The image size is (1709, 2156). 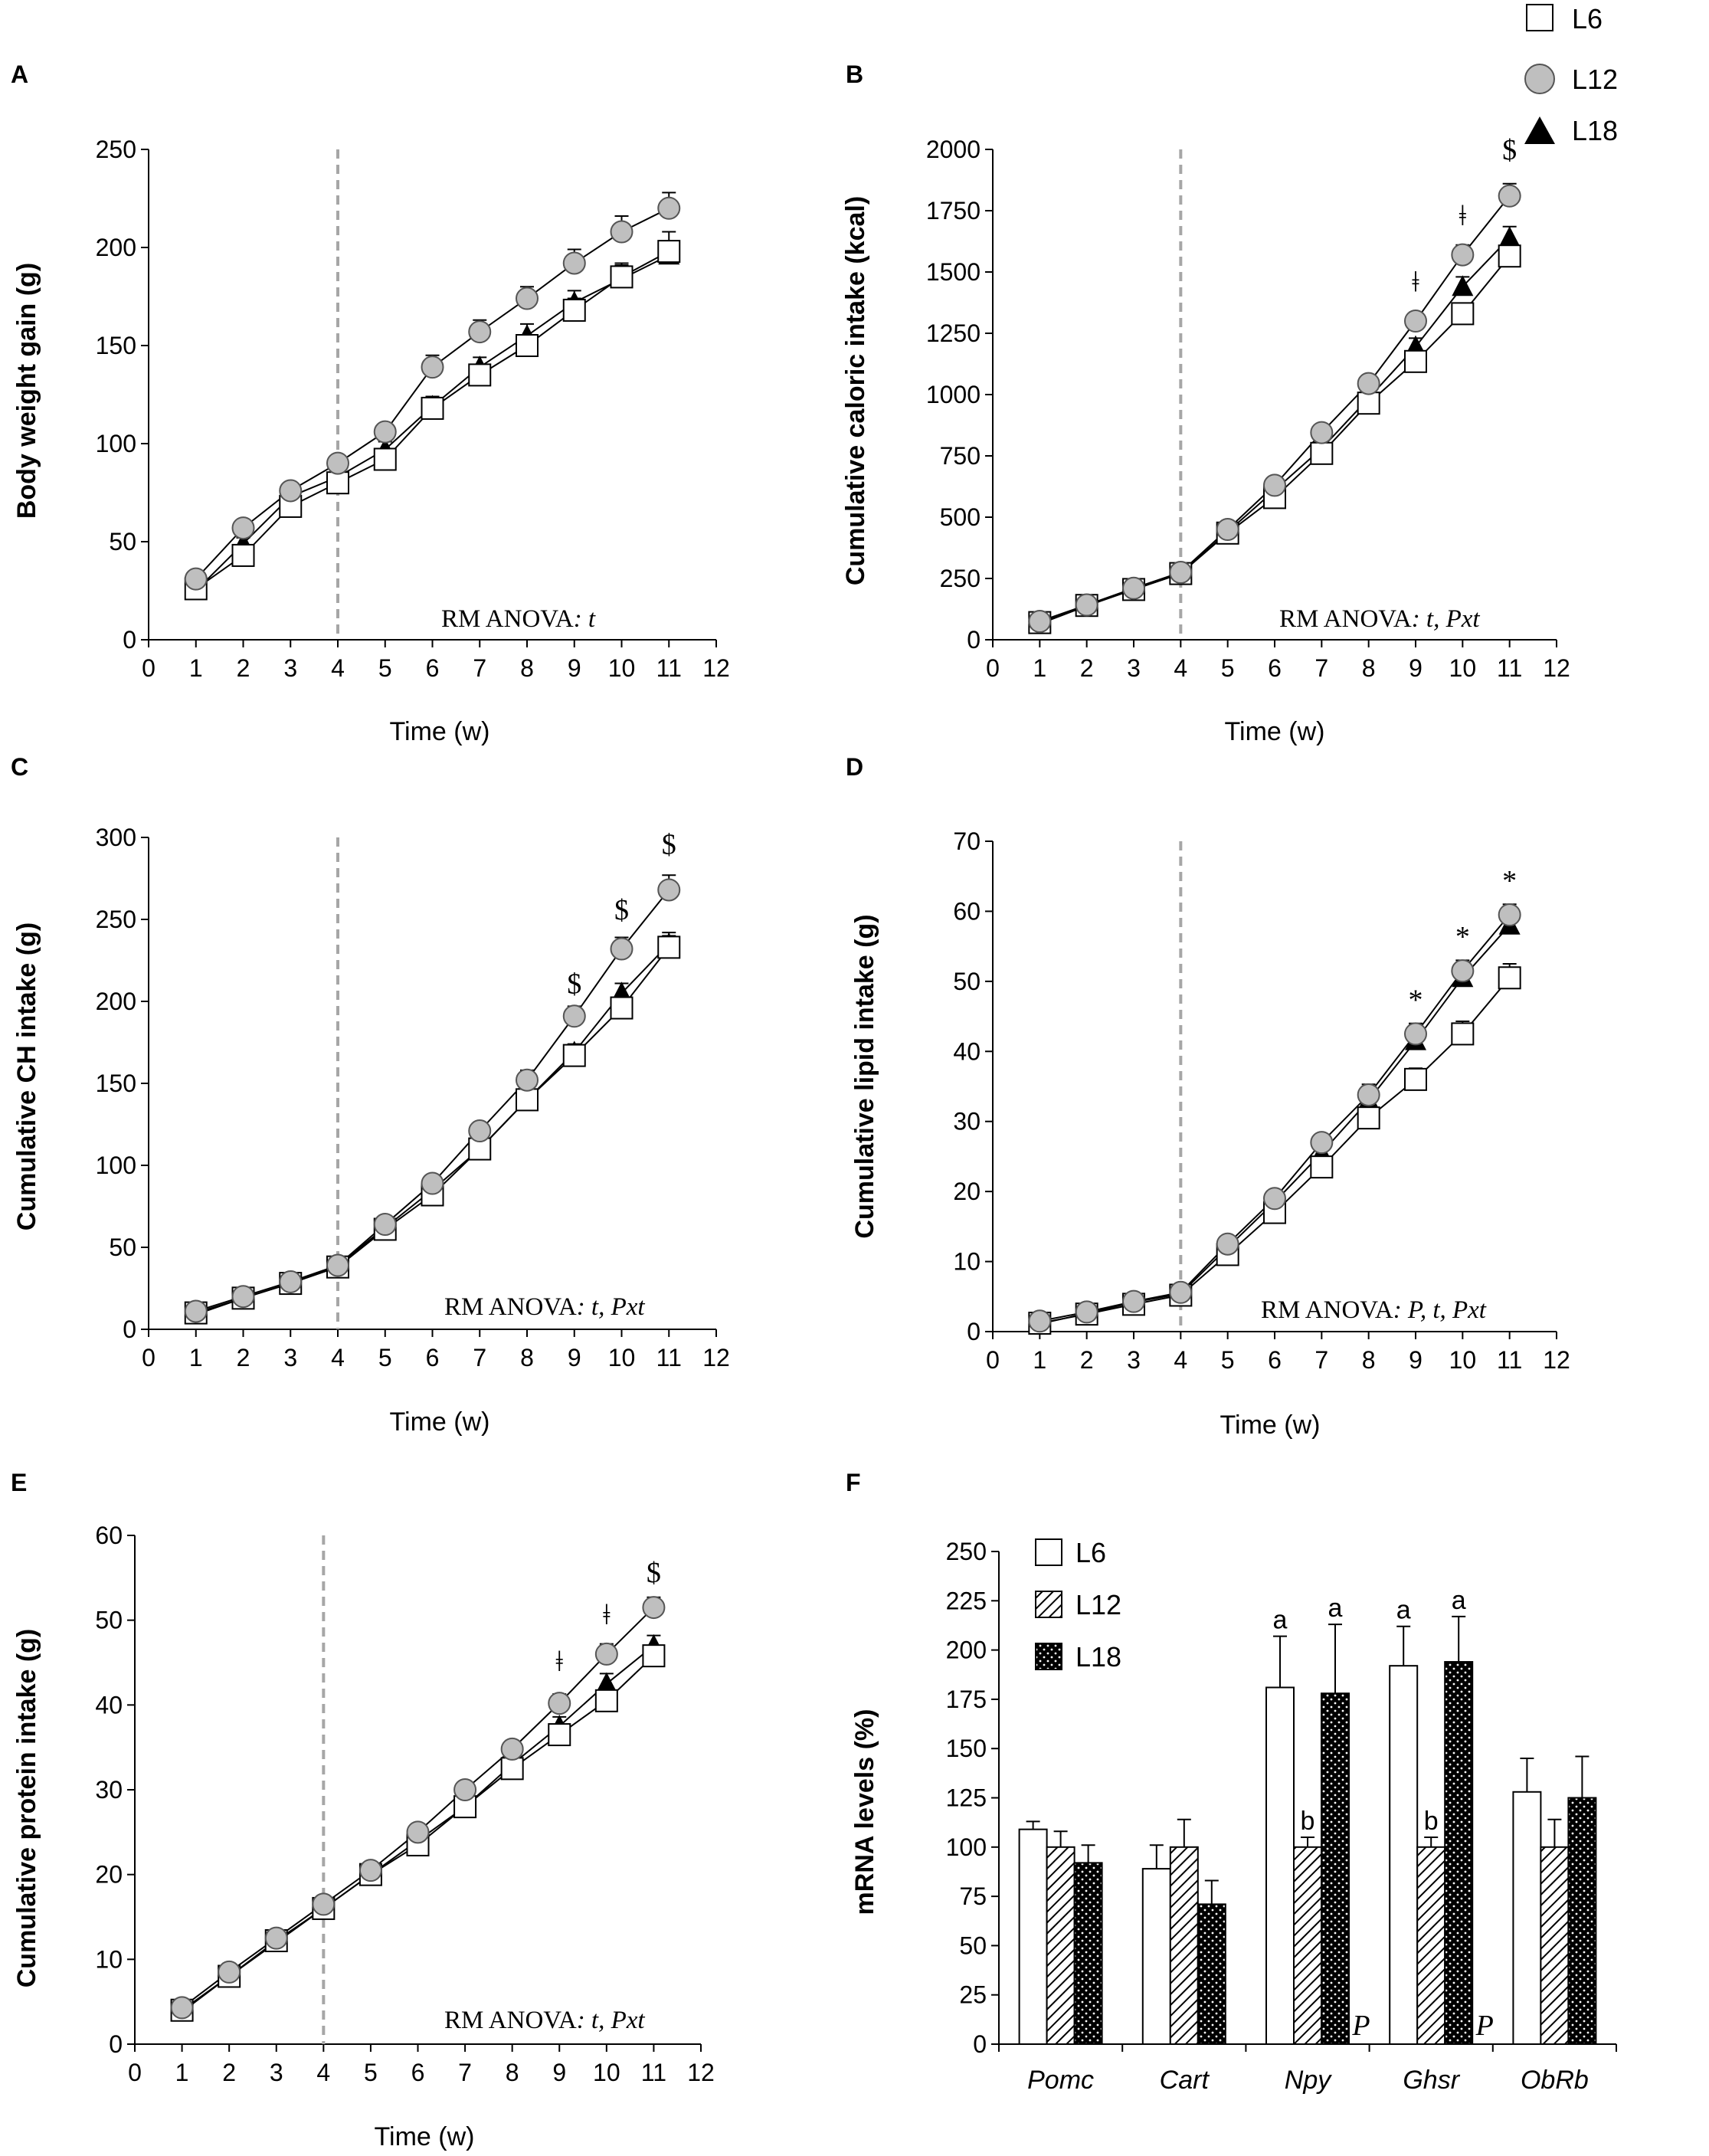 I want to click on x-tick-label-c: 4, so click(x=338, y=1357).